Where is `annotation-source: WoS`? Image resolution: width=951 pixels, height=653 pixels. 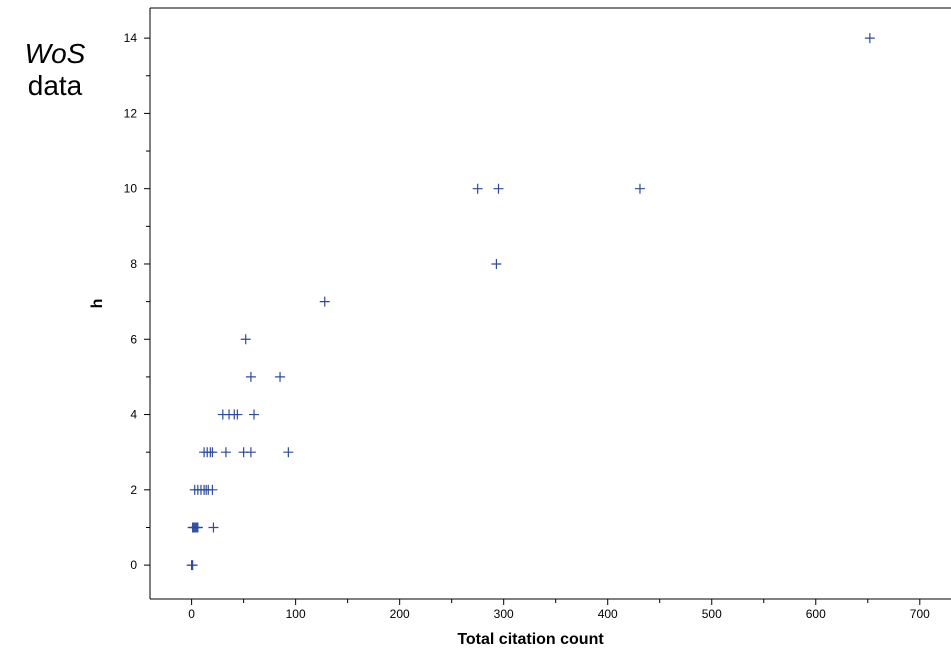 annotation-source: WoS is located at coordinates (55, 53).